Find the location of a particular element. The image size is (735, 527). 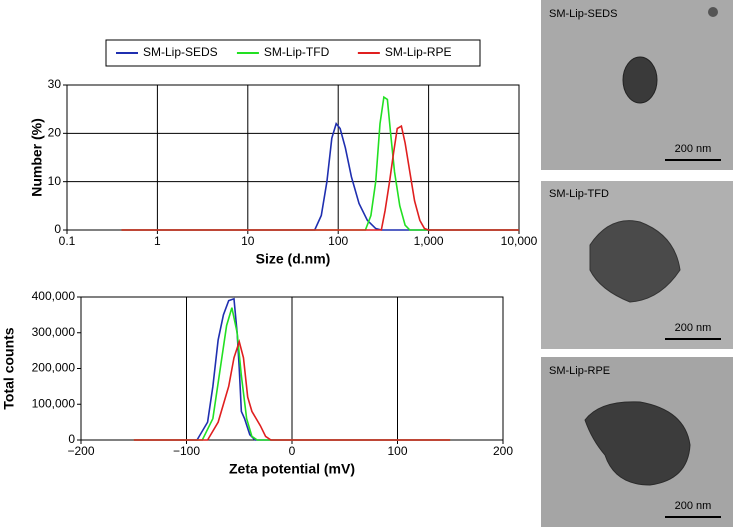

tem-panel: SM-Lip-TFD 200 nm is located at coordinates (637, 265).